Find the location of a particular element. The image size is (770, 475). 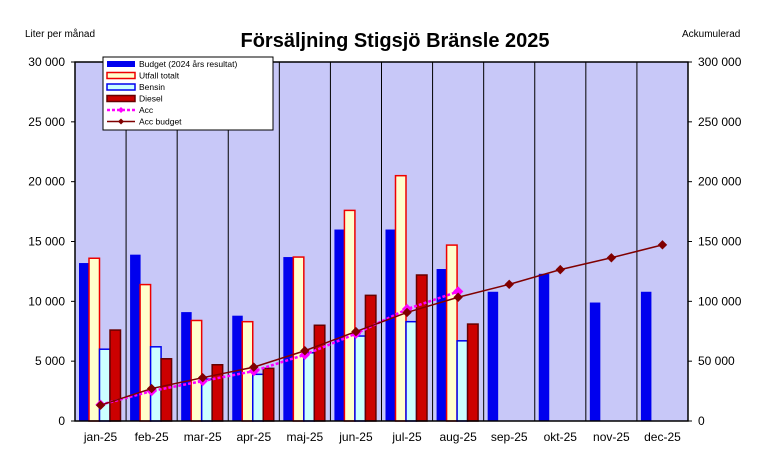

line-acc is located at coordinates (279, 348).